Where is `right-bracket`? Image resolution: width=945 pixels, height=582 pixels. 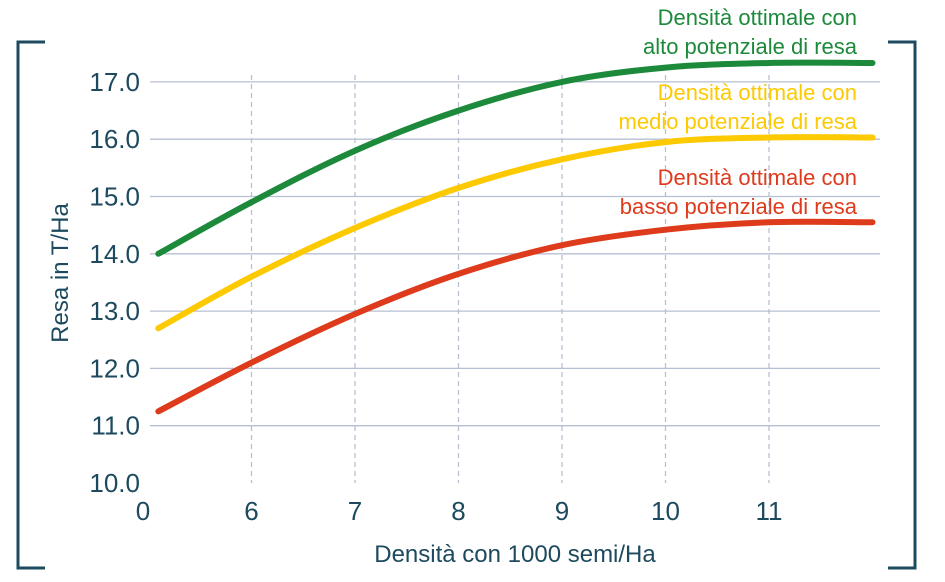
right-bracket is located at coordinates (902, 305).